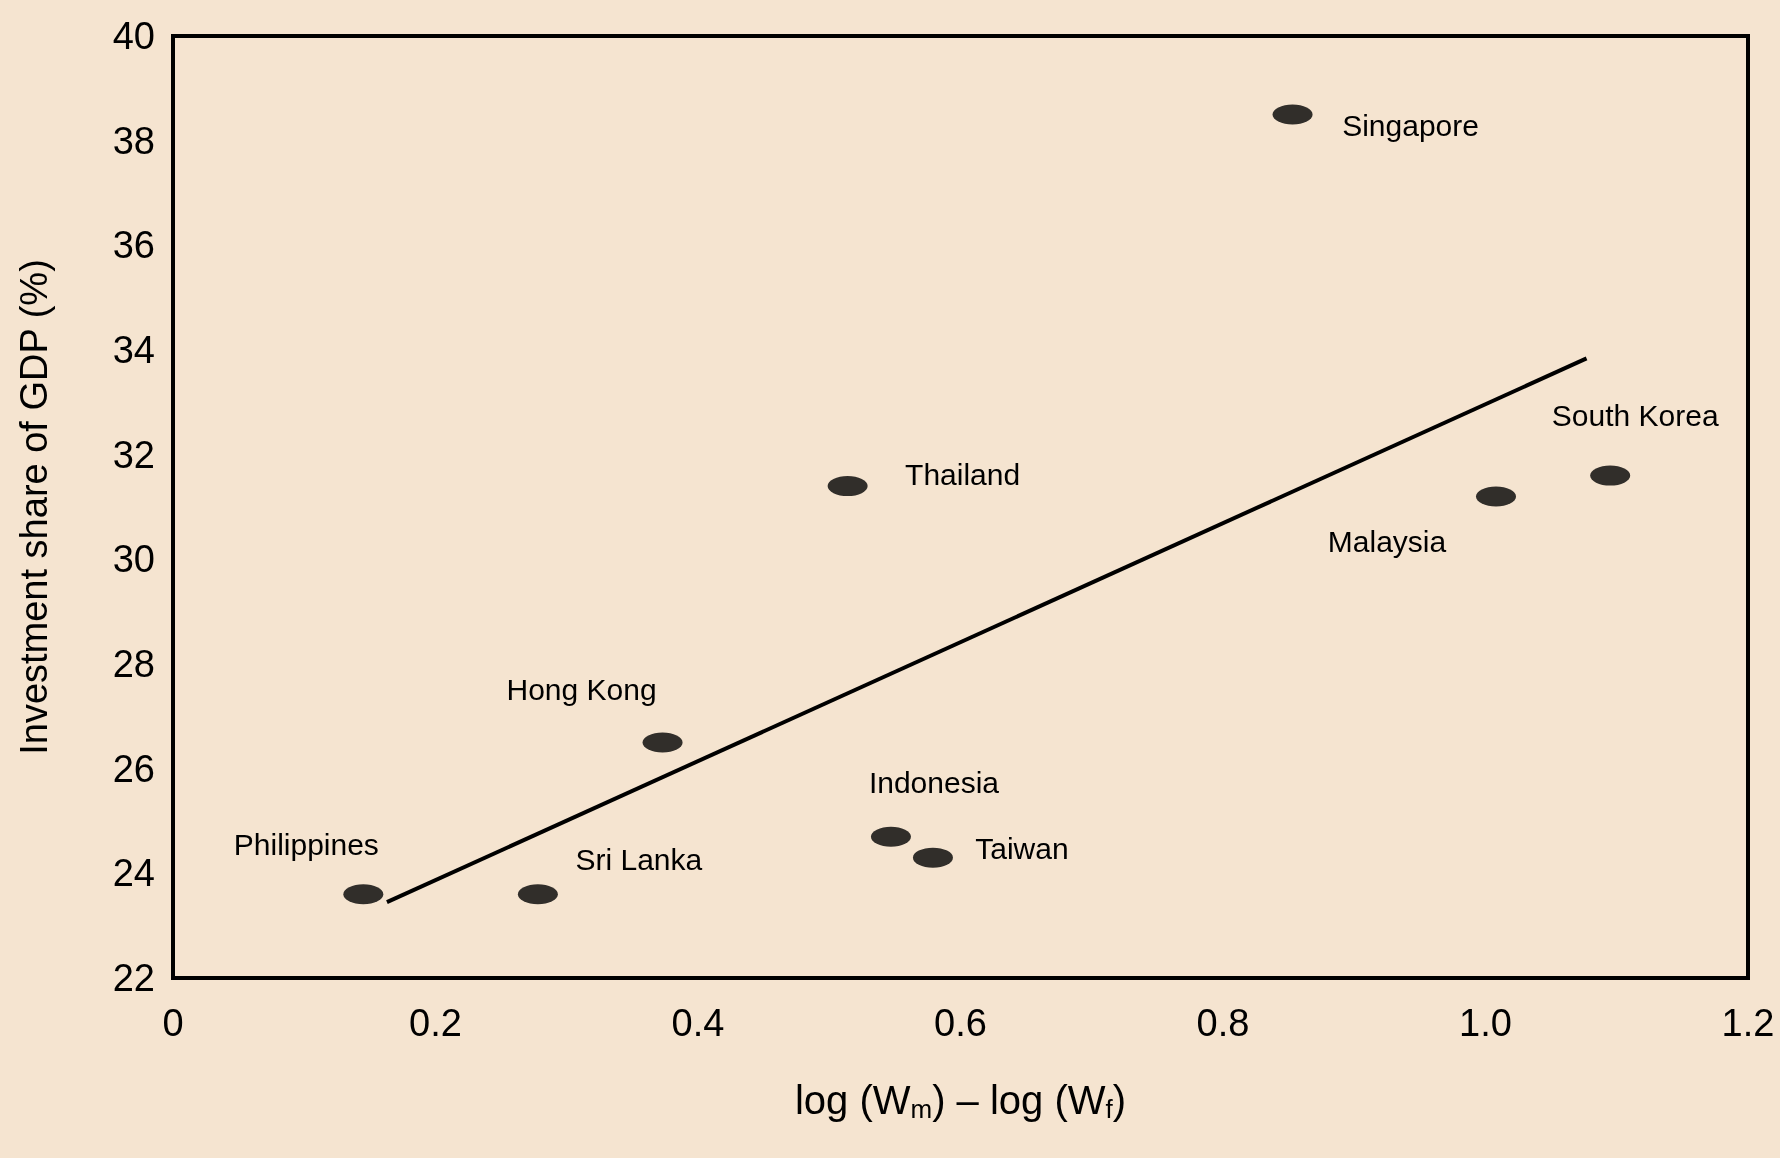 The image size is (1780, 1158). Describe the element at coordinates (639, 859) in the screenshot. I see `annotation: Sri Lanka` at that location.